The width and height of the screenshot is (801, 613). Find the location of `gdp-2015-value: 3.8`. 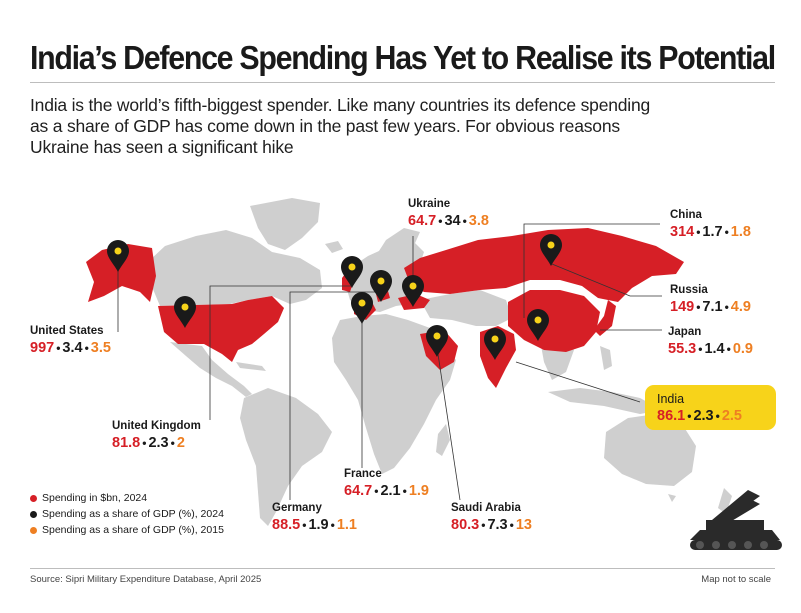

gdp-2015-value: 3.8 is located at coordinates (478, 221).